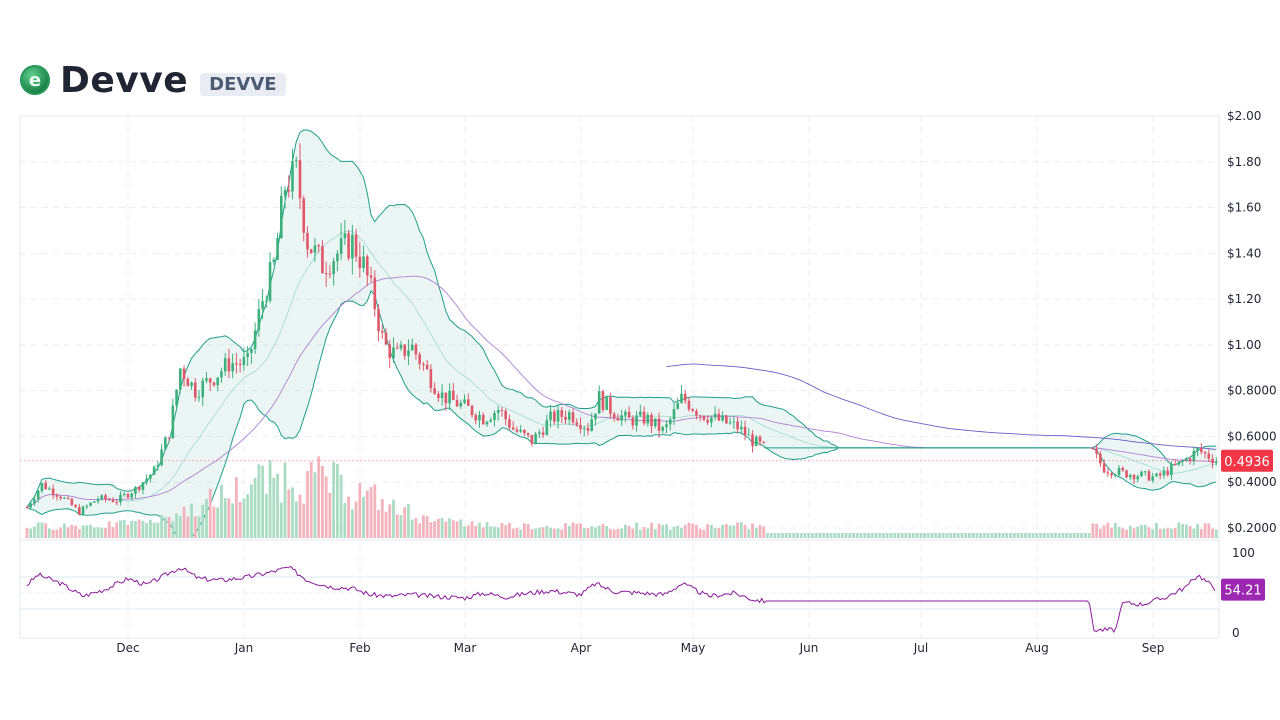 The height and width of the screenshot is (720, 1280). I want to click on x-tick-label: Jul, so click(920, 648).